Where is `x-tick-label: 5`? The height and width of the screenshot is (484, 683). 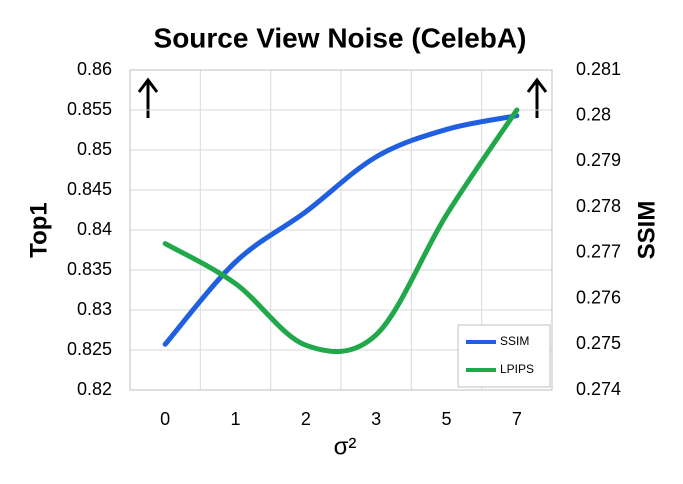 x-tick-label: 5 is located at coordinates (446, 419).